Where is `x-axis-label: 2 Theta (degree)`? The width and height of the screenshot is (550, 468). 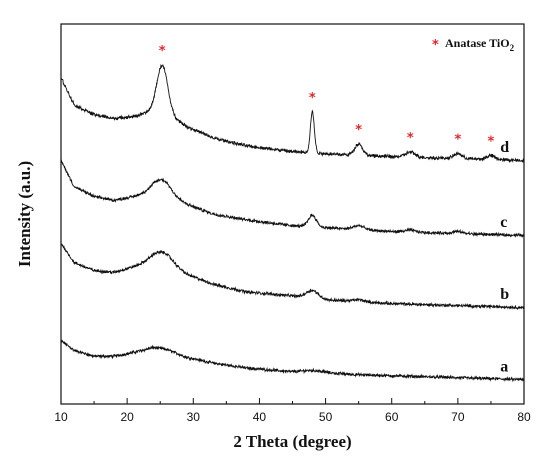 x-axis-label: 2 Theta (degree) is located at coordinates (292, 441).